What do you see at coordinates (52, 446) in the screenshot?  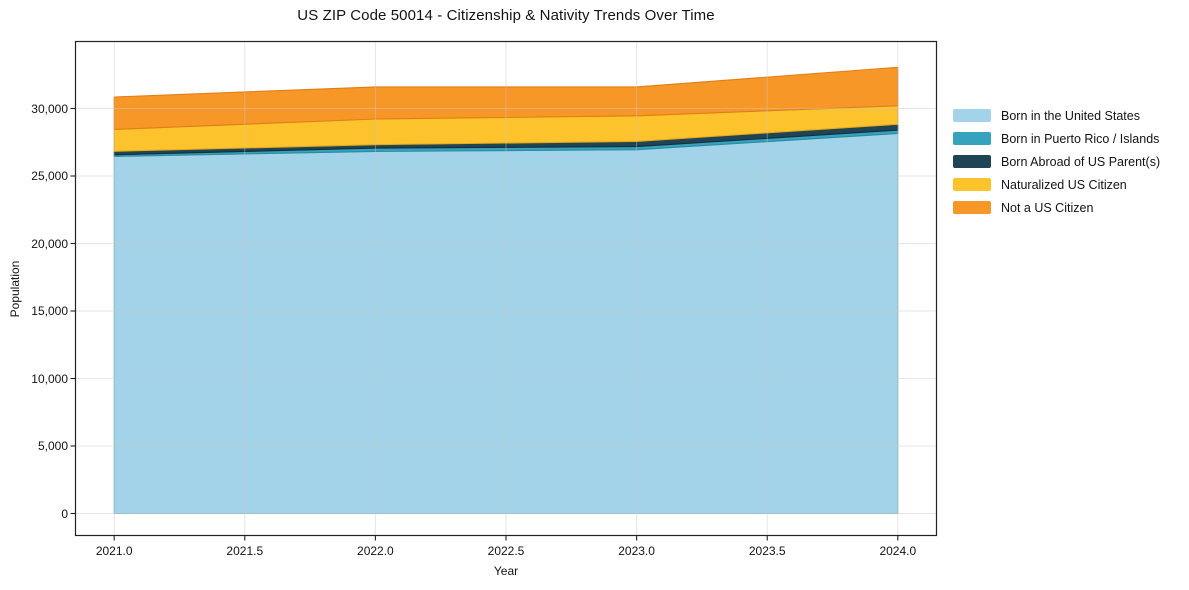 I see `y-tick-label: 5,000` at bounding box center [52, 446].